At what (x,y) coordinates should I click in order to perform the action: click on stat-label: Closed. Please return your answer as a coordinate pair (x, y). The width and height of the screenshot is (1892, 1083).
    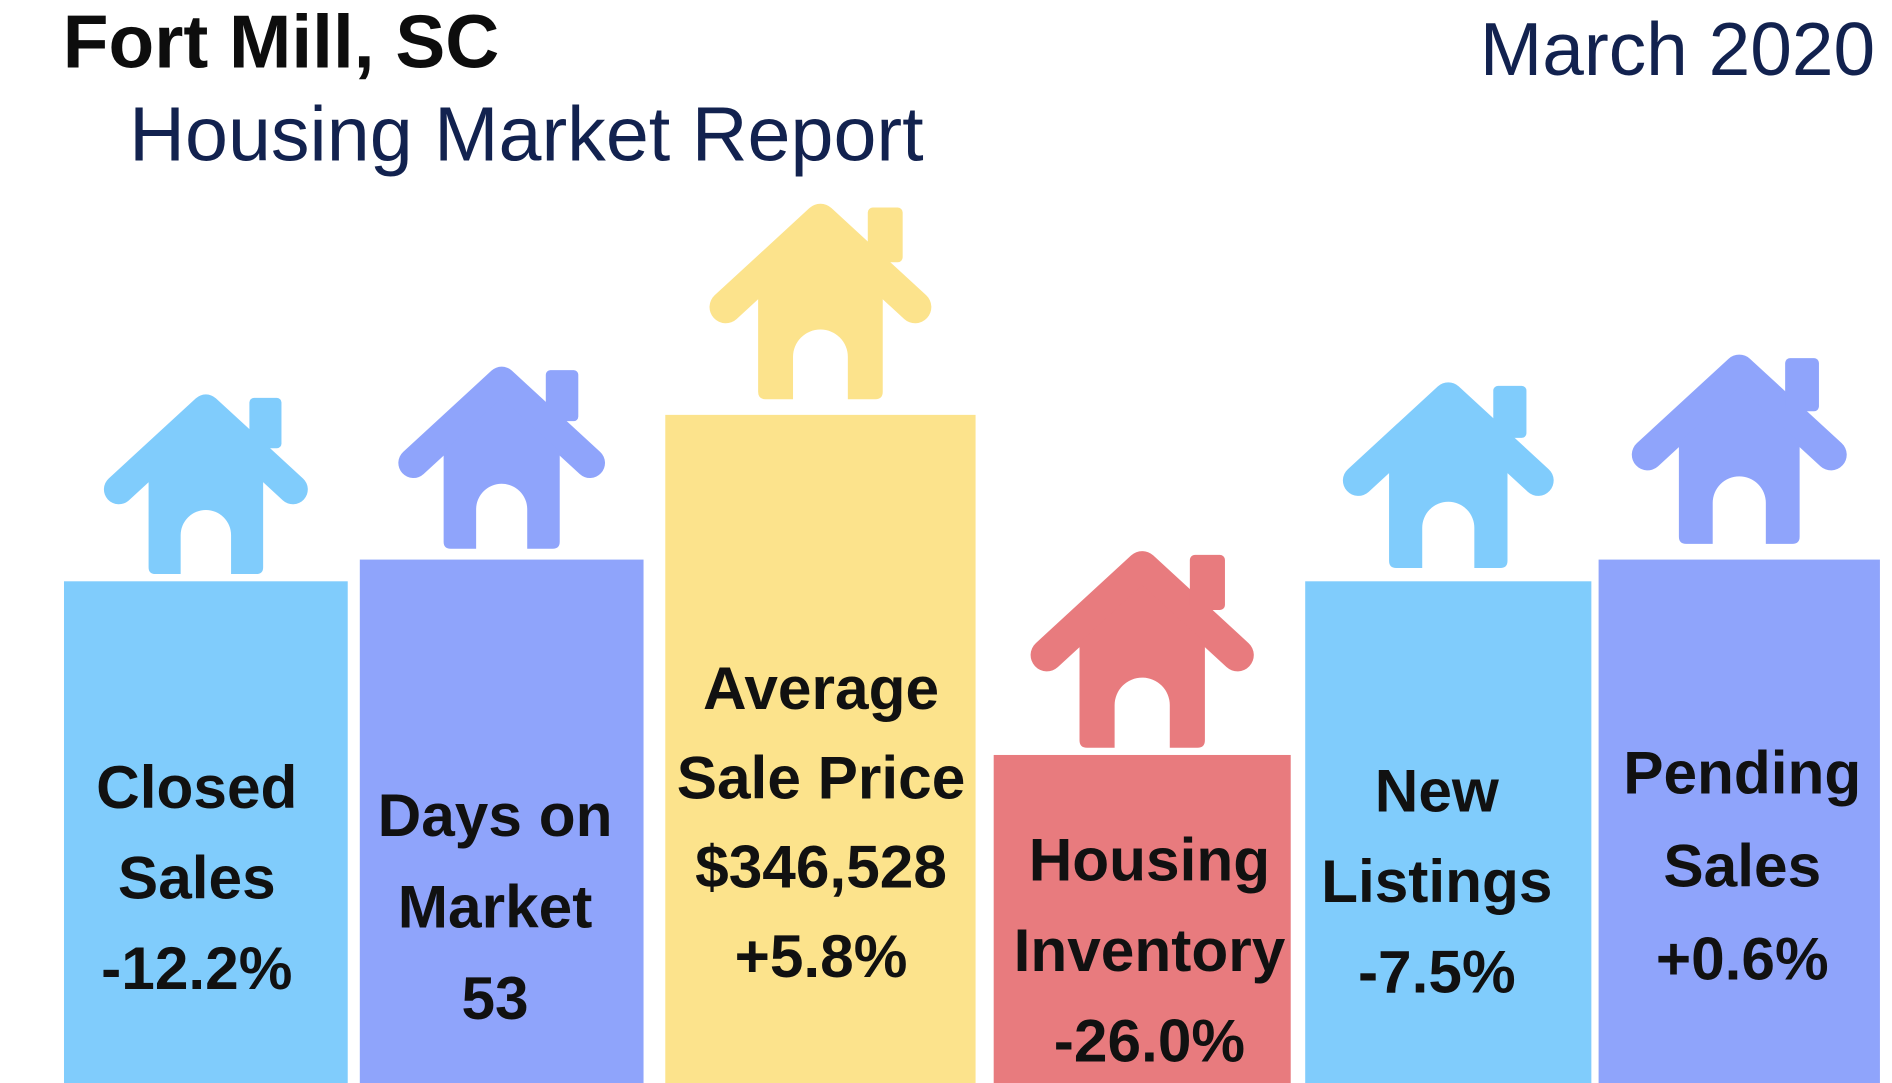
    Looking at the image, I should click on (196, 787).